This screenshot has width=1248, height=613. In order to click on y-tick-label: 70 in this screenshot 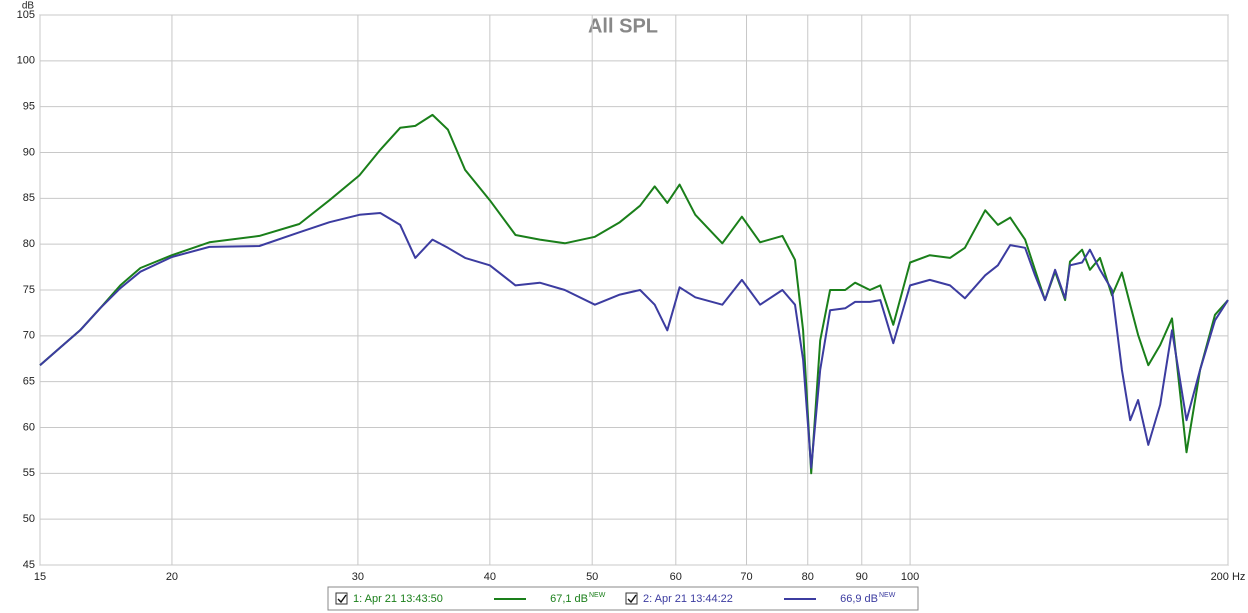, I will do `click(29, 336)`.